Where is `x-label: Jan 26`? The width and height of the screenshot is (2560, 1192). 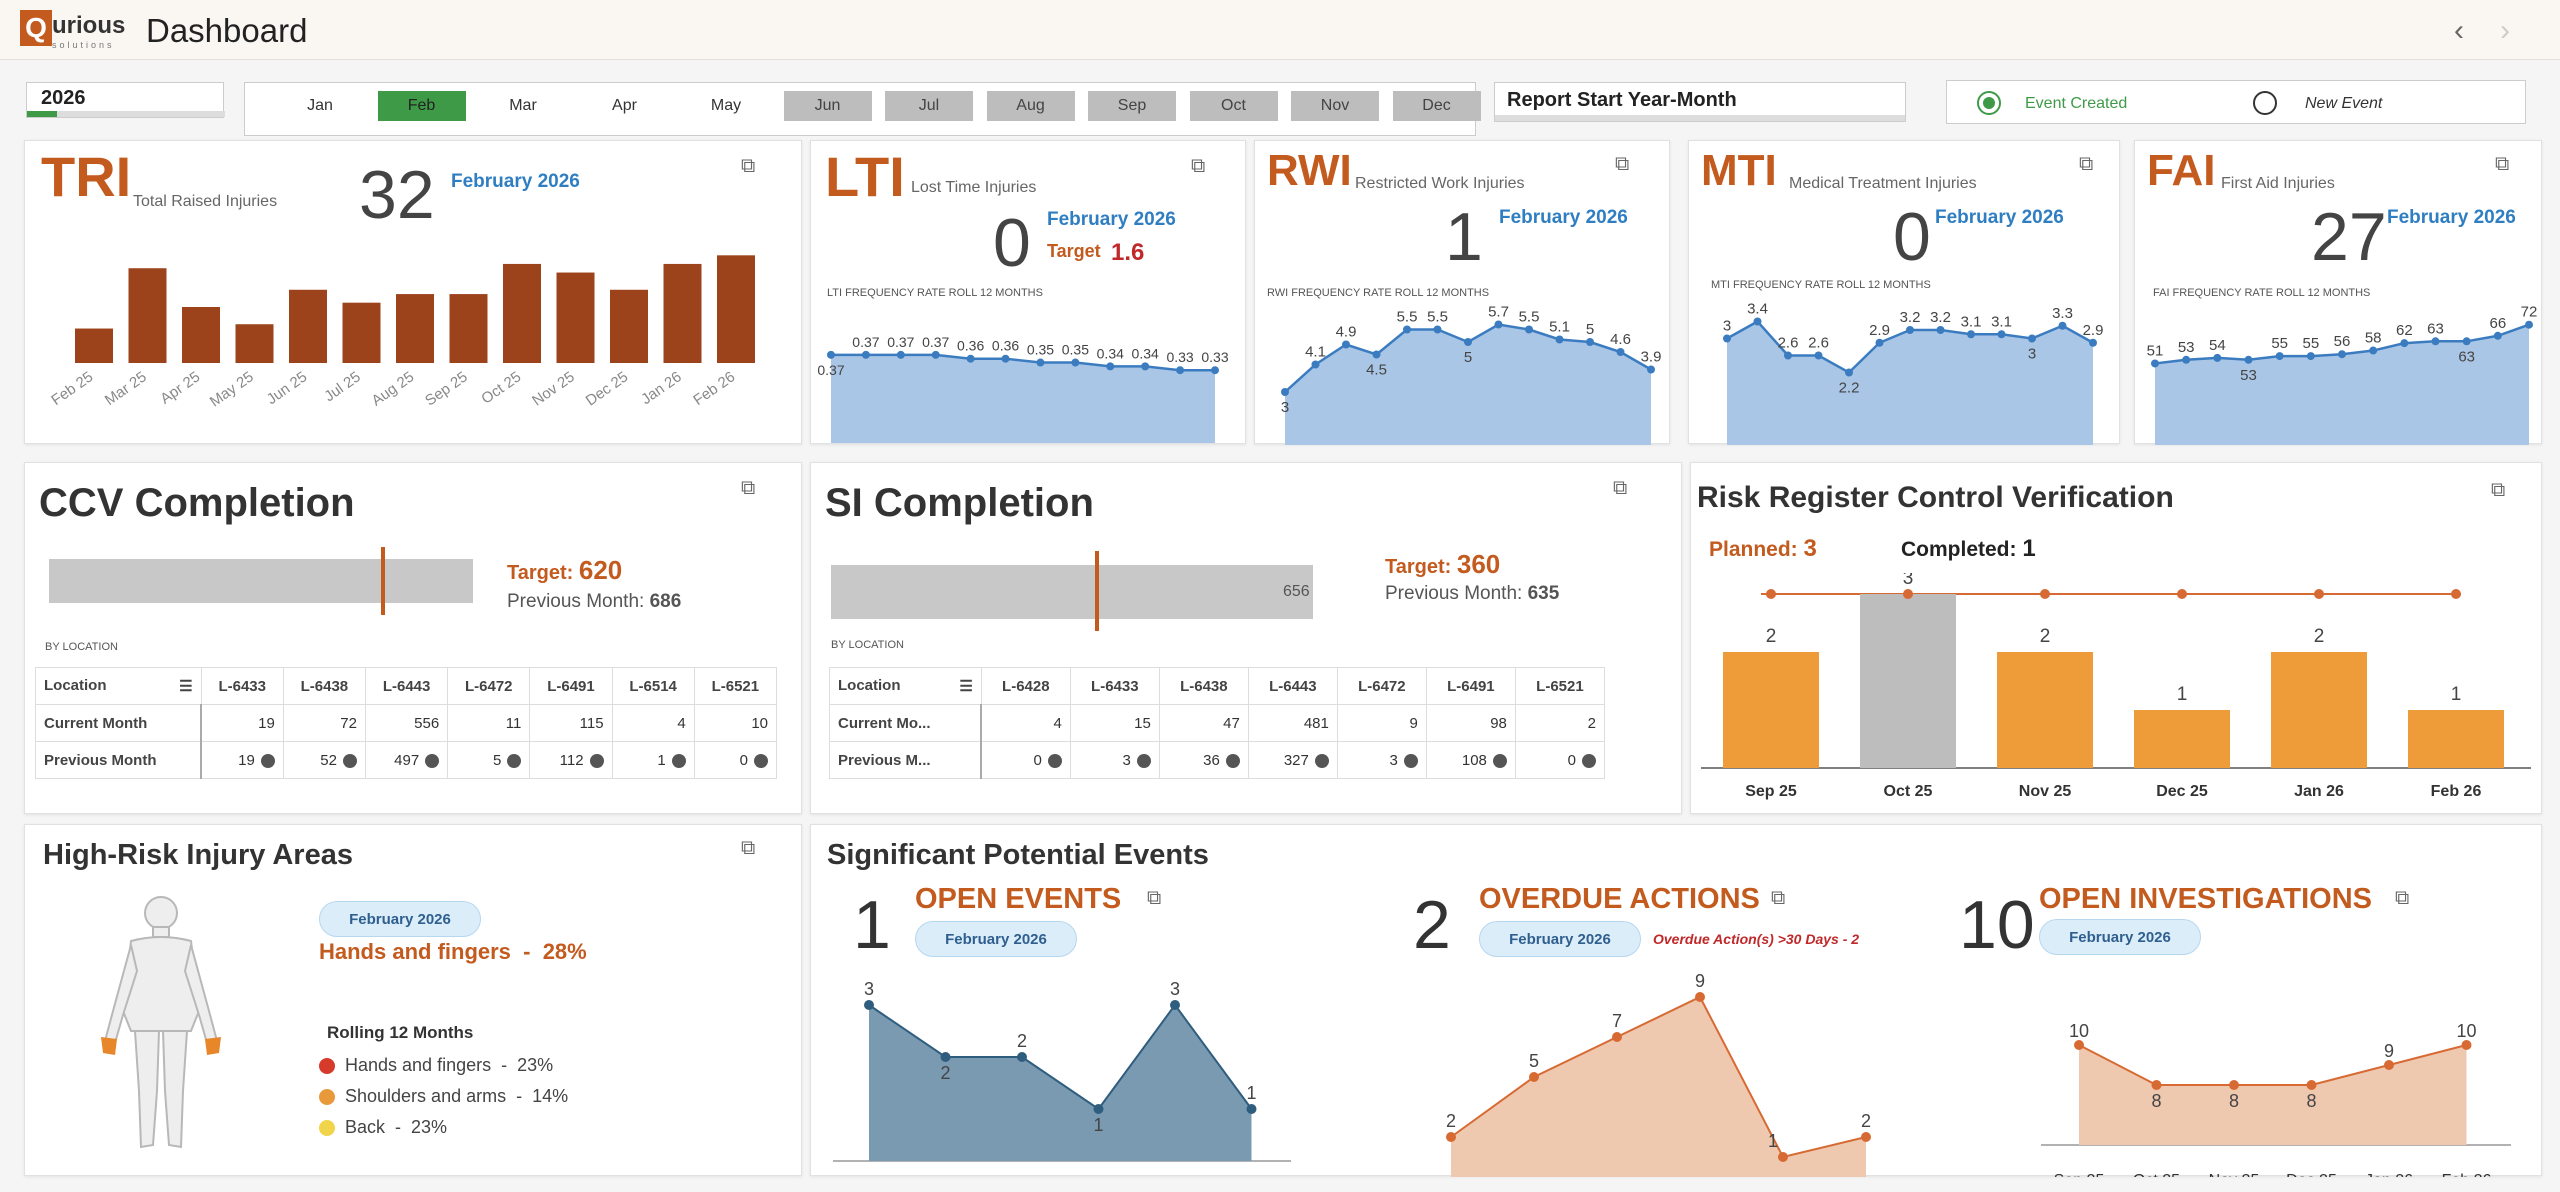
x-label: Jan 26 is located at coordinates (2389, 1174).